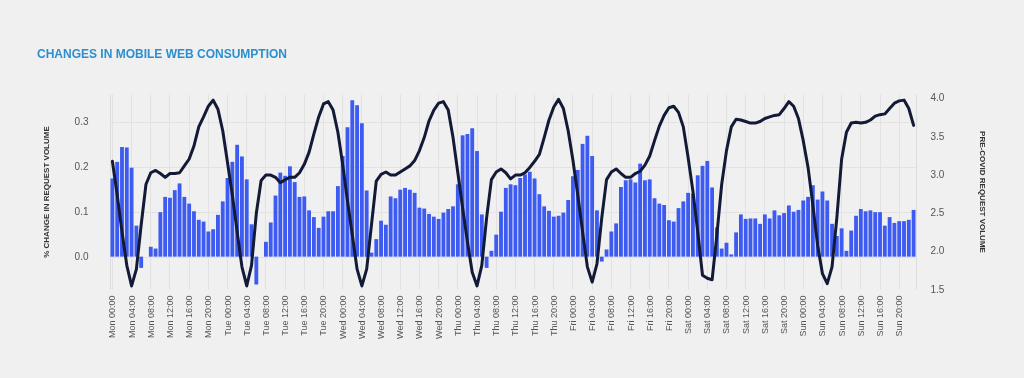 The image size is (1024, 378). Describe the element at coordinates (265, 315) in the screenshot. I see `x-tick-label: Tue 08:00` at that location.